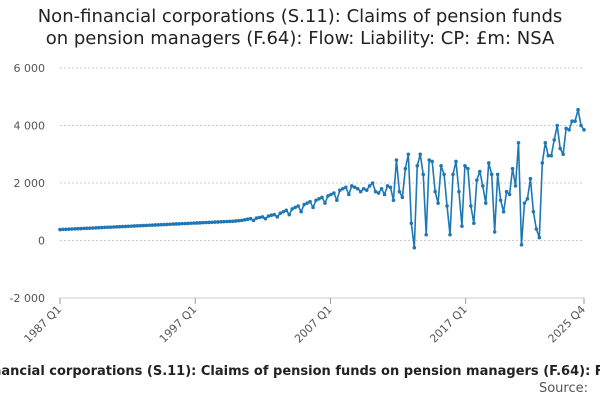 The height and width of the screenshot is (400, 600). What do you see at coordinates (178, 324) in the screenshot?
I see `x-tick-label: 1997 Q1` at bounding box center [178, 324].